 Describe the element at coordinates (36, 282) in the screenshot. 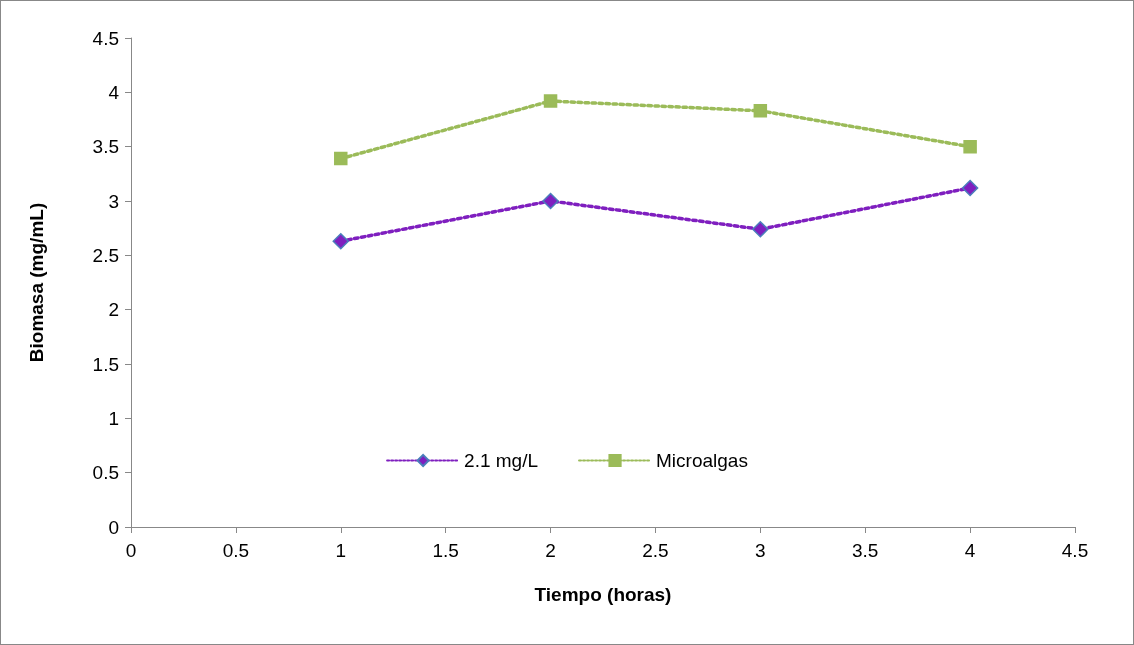

I see `y-axis-title: Biomasa (mg/mL)` at that location.